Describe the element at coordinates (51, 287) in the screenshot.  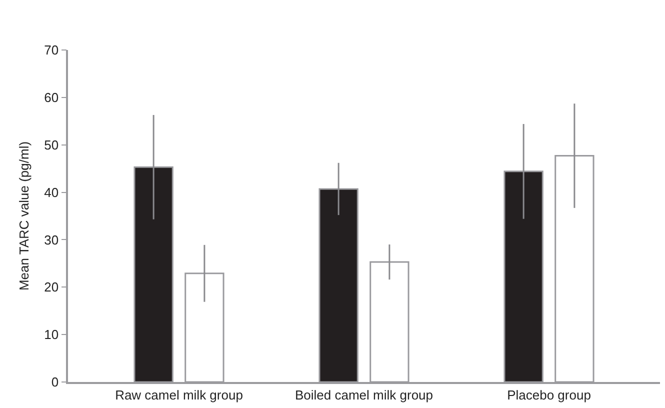
I see `y-tick-label: 20` at that location.